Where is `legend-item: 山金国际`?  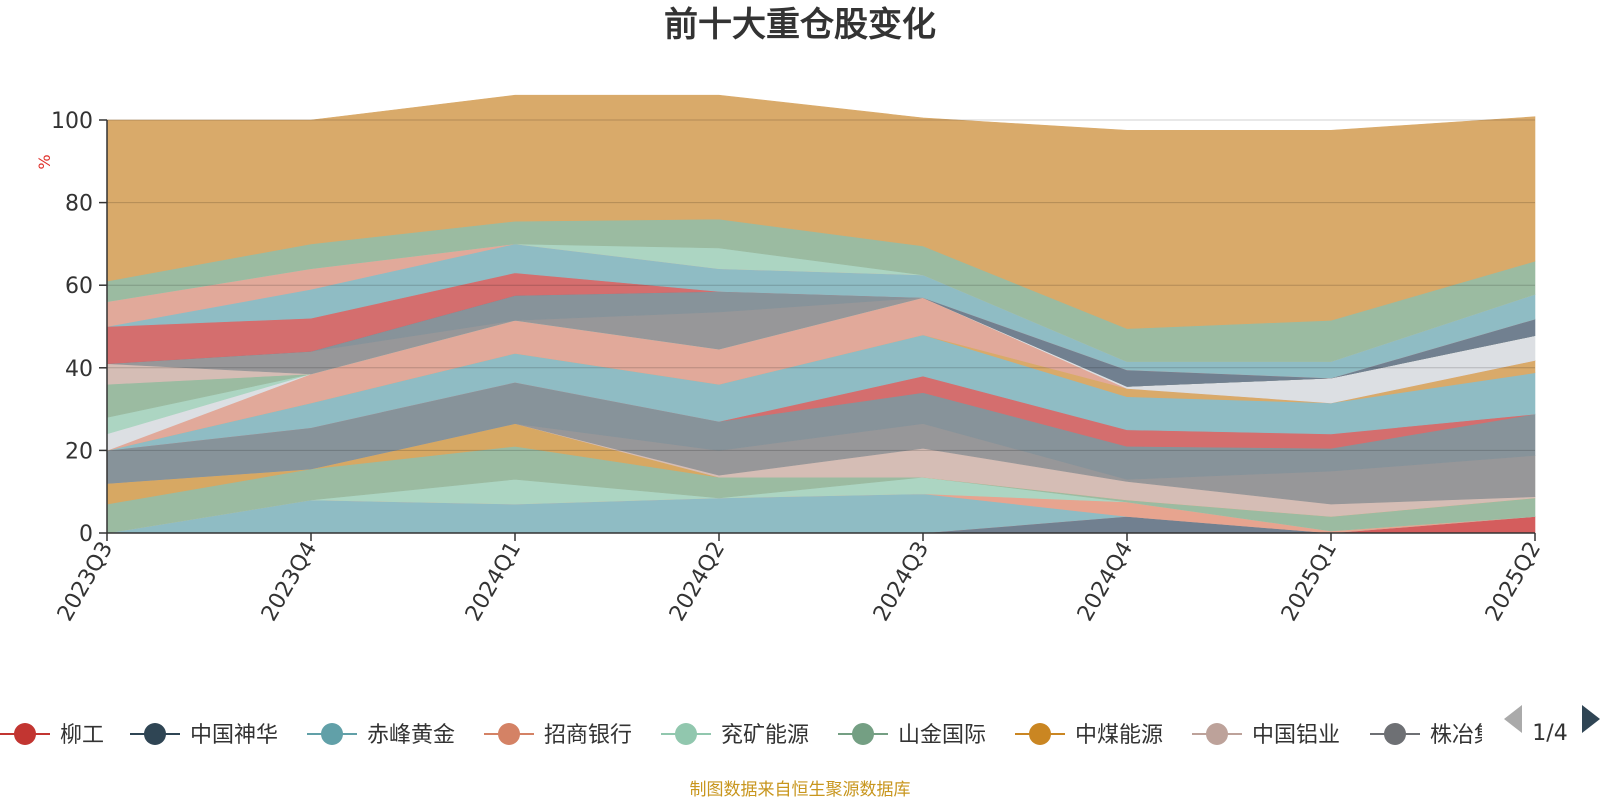 legend-item: 山金国际 is located at coordinates (912, 735).